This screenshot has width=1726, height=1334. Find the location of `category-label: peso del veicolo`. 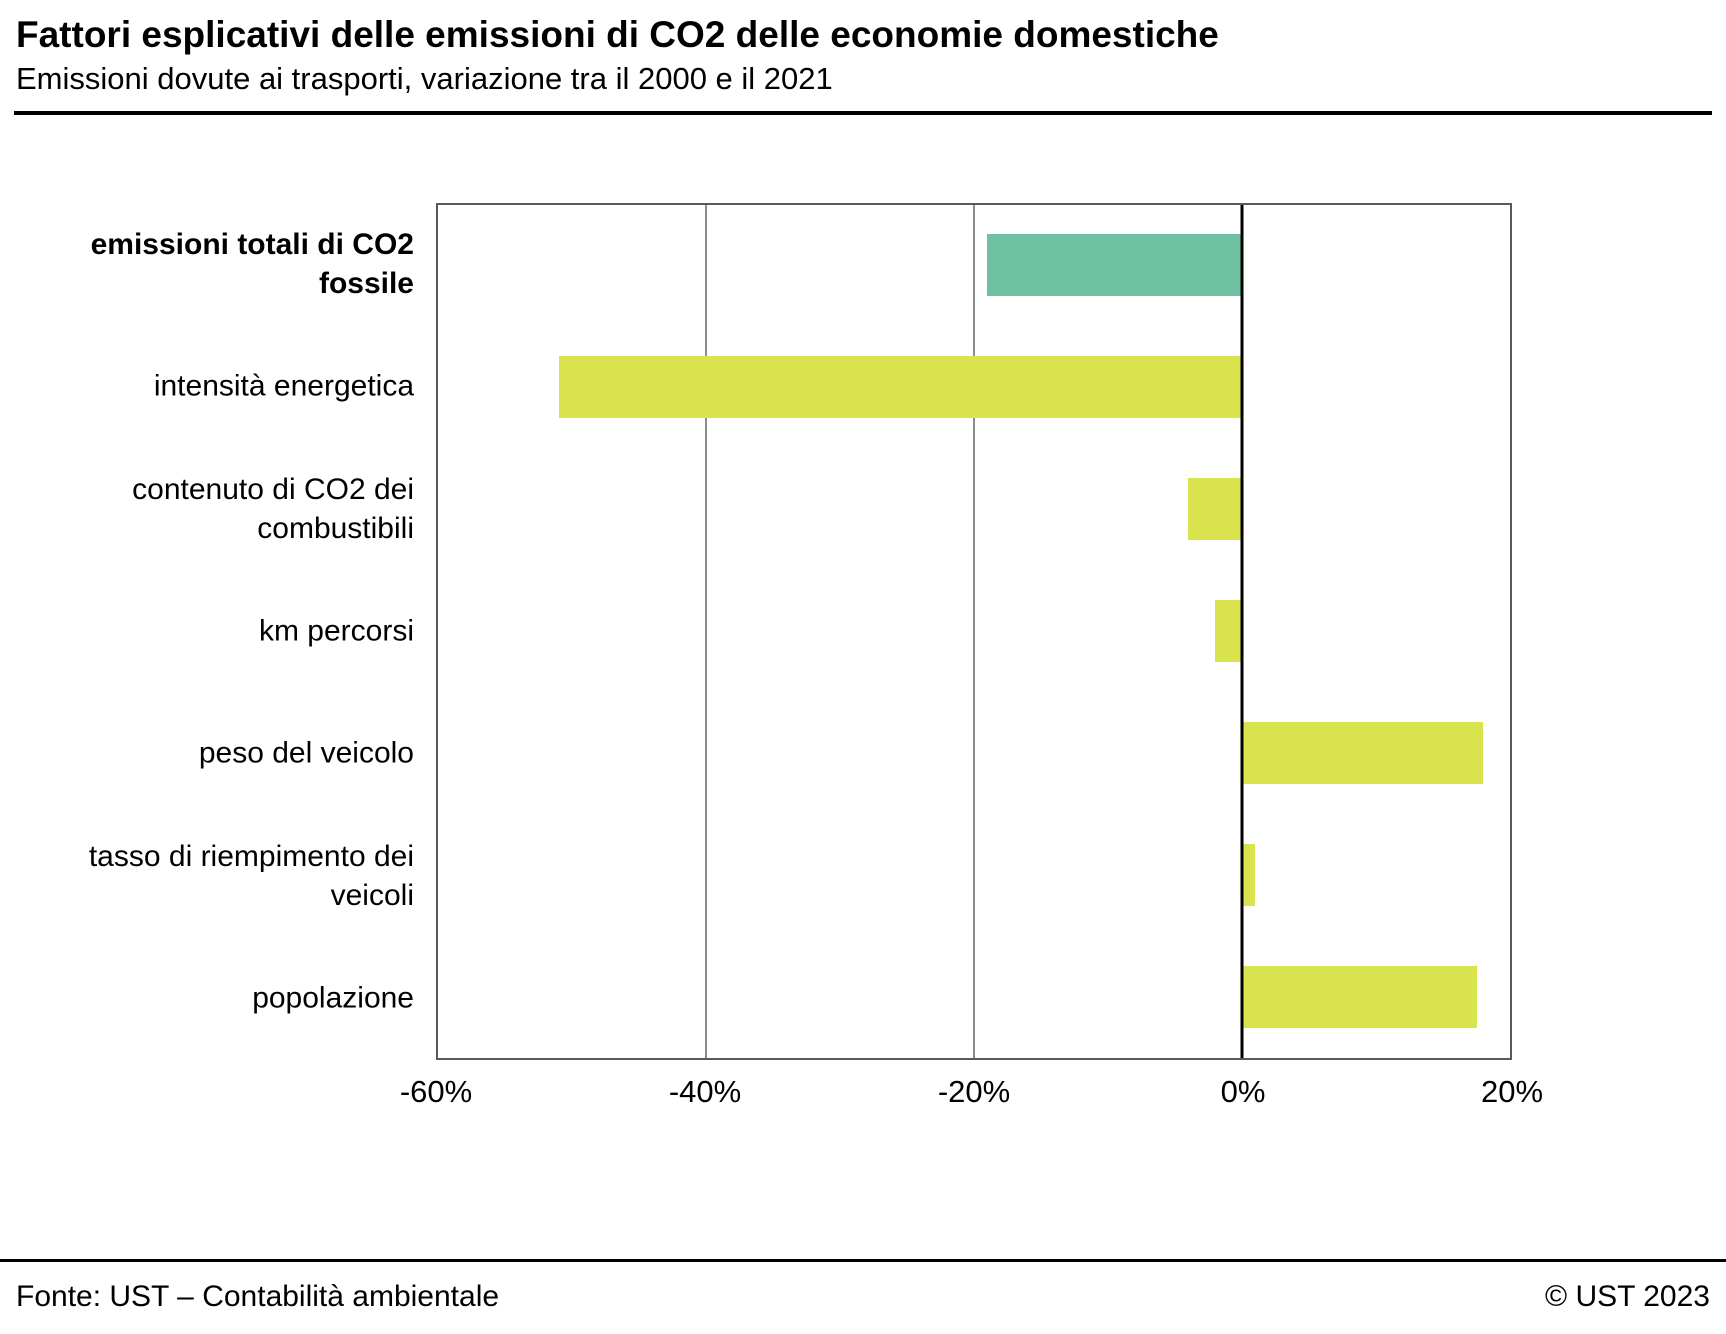

category-label: peso del veicolo is located at coordinates (306, 753).